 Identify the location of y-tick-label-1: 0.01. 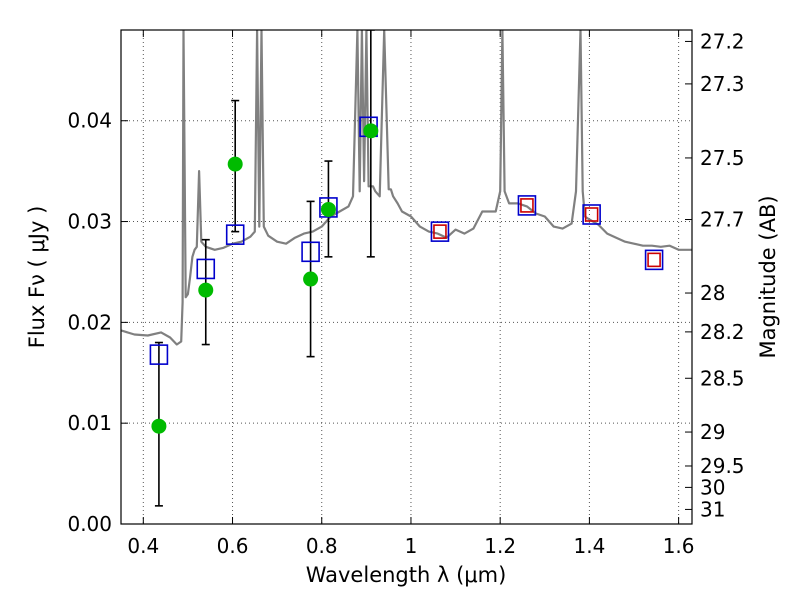
(89, 423).